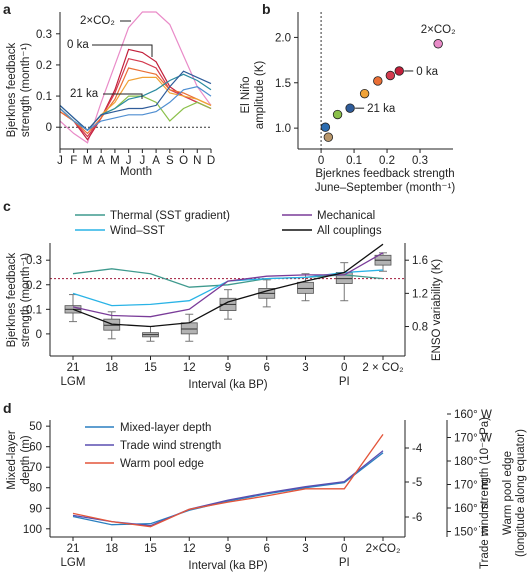 The width and height of the screenshot is (527, 573). I want to click on panel-d-y3label-2: (longitude along equator), so click(521, 493).